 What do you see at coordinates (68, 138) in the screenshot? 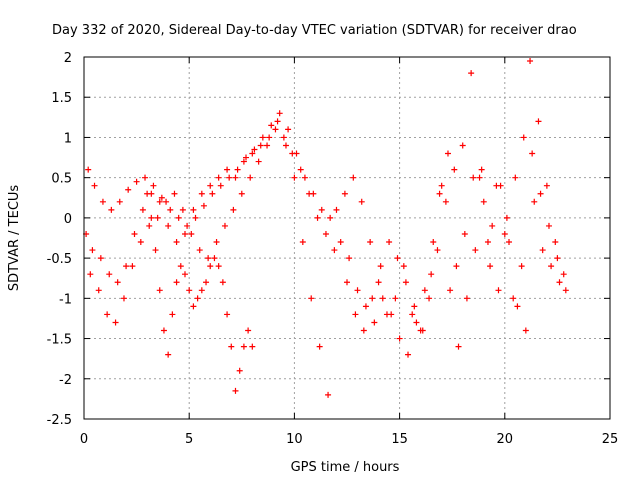
I see `y-tick-label: 1` at bounding box center [68, 138].